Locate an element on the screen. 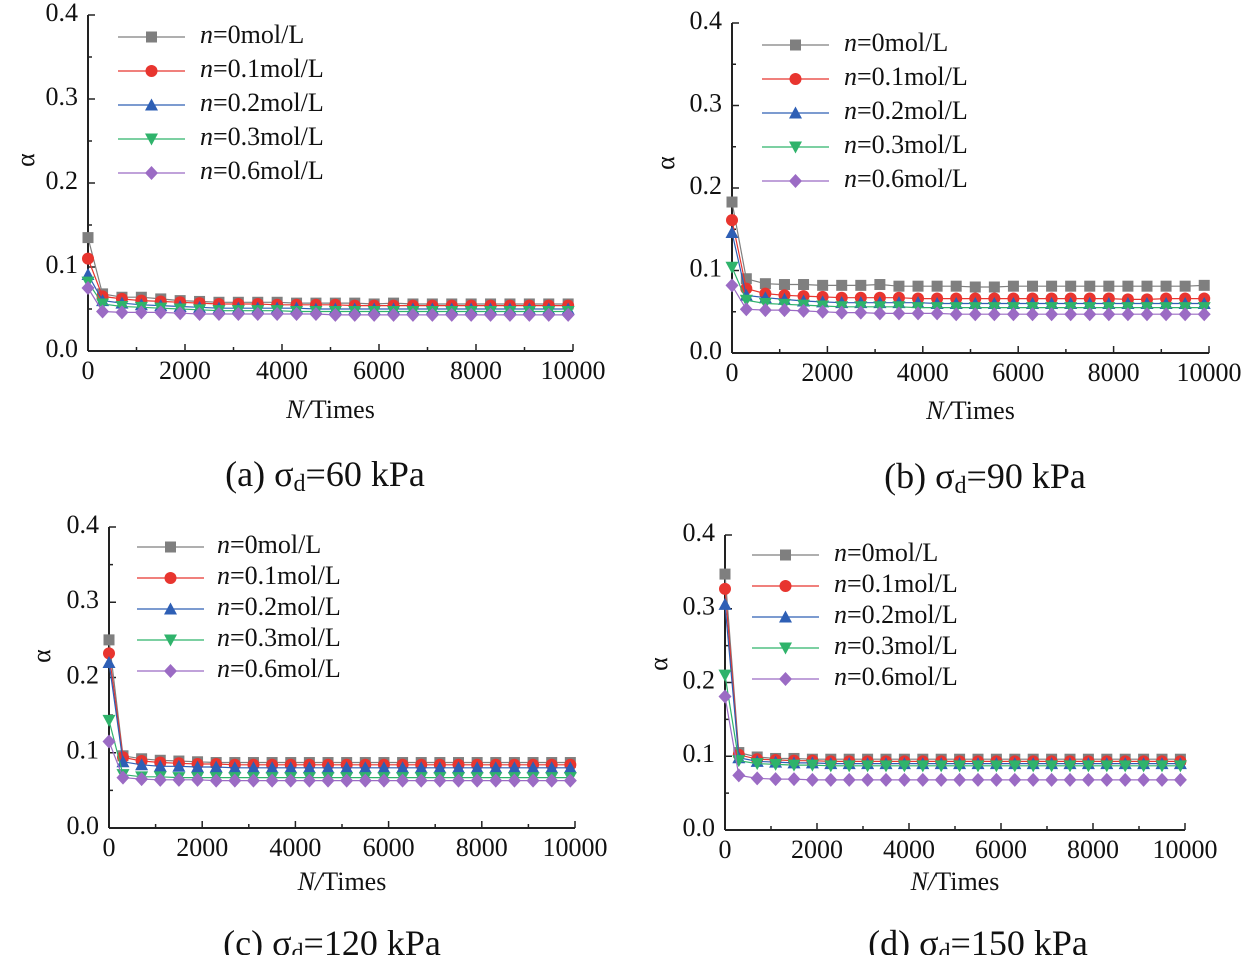  y-tick-label: 0.3 is located at coordinates (706, 102).